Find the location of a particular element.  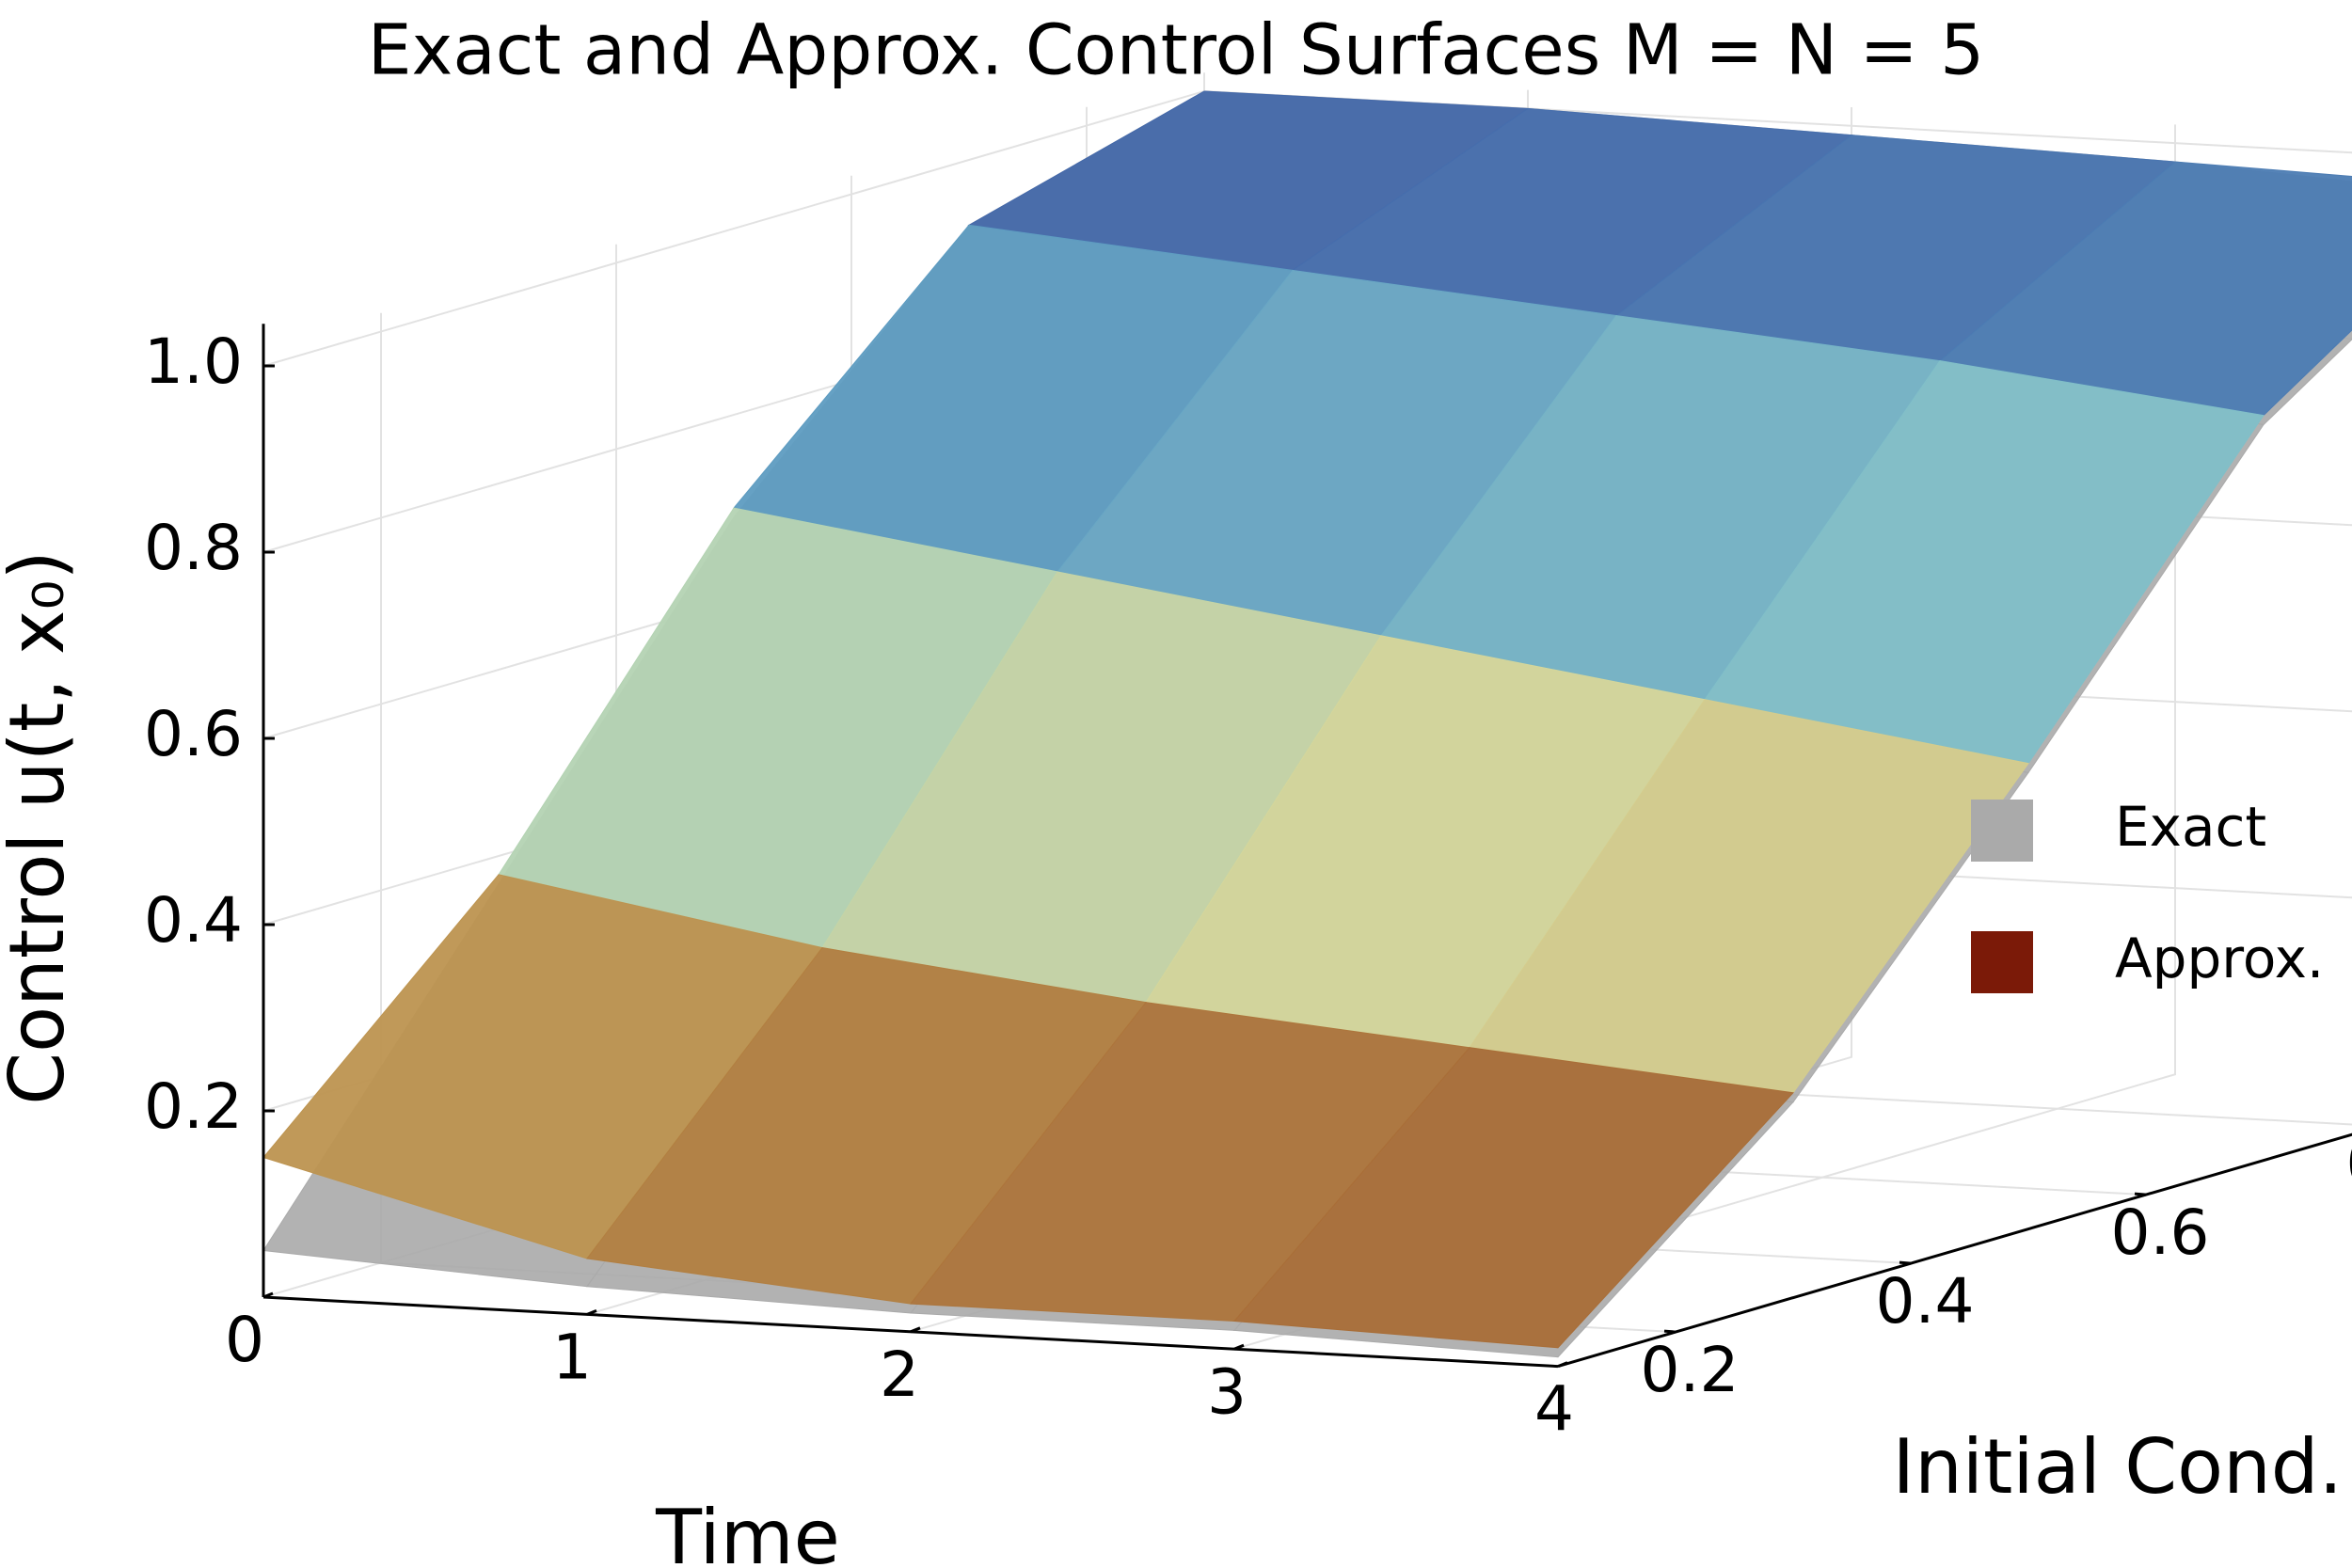

x-tick-label: 0 is located at coordinates (244, 1340).